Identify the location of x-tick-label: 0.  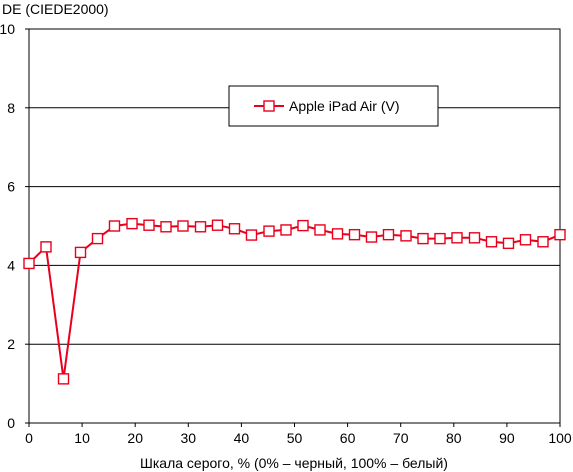
(29, 438).